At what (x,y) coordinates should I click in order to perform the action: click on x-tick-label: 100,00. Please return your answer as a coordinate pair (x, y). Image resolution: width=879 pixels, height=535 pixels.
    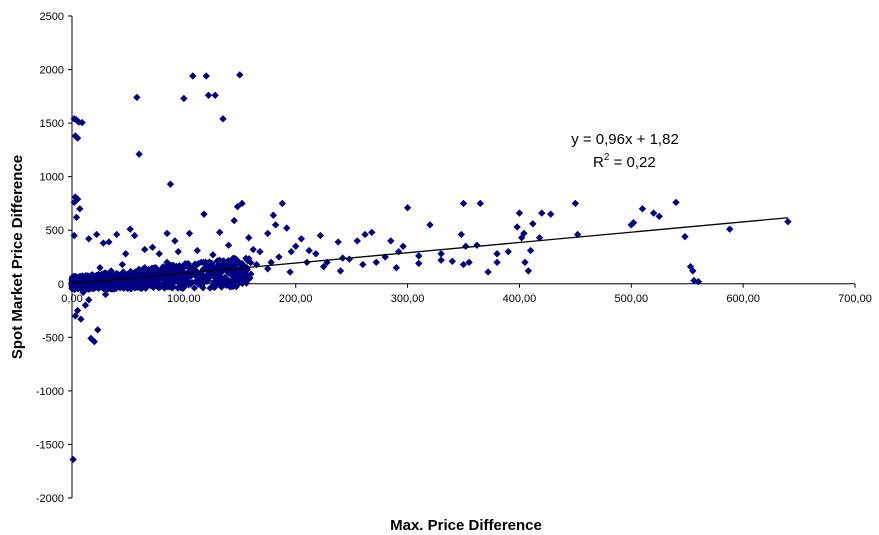
    Looking at the image, I should click on (184, 299).